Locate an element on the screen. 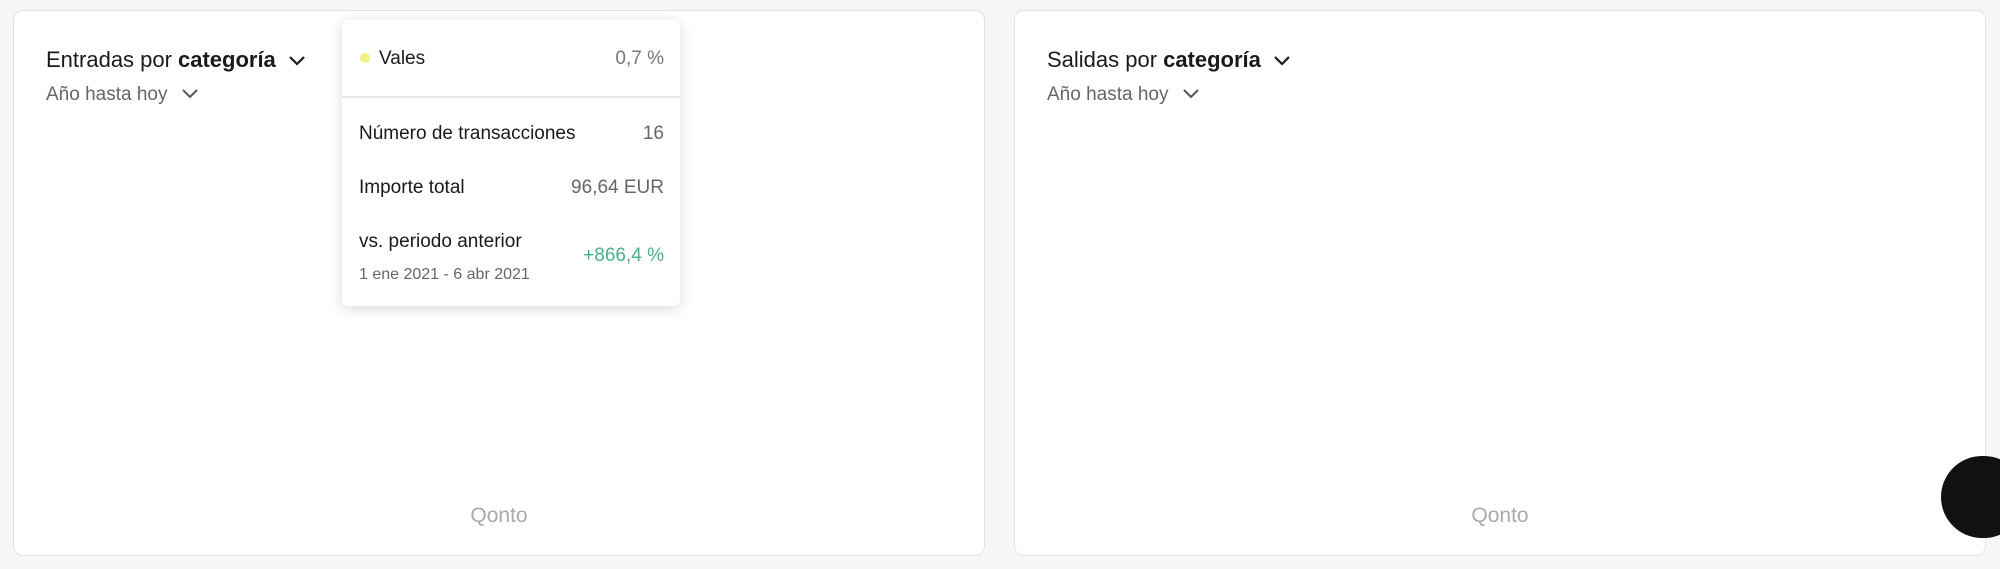 The image size is (2000, 569). tooltip-name: Vales is located at coordinates (392, 59).